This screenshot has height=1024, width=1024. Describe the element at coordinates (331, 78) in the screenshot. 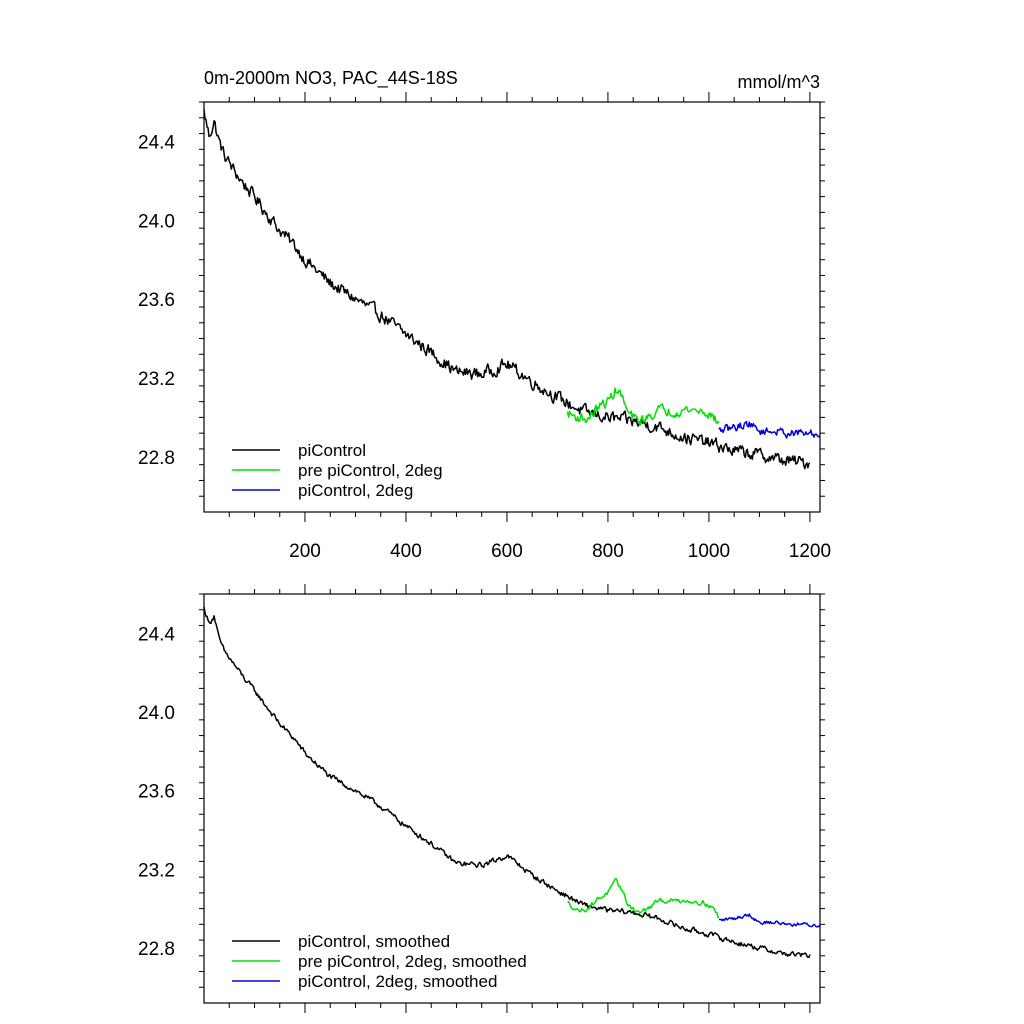

I see `top-chart-title: 0m-2000m NO3, PAC_44S-18S` at that location.